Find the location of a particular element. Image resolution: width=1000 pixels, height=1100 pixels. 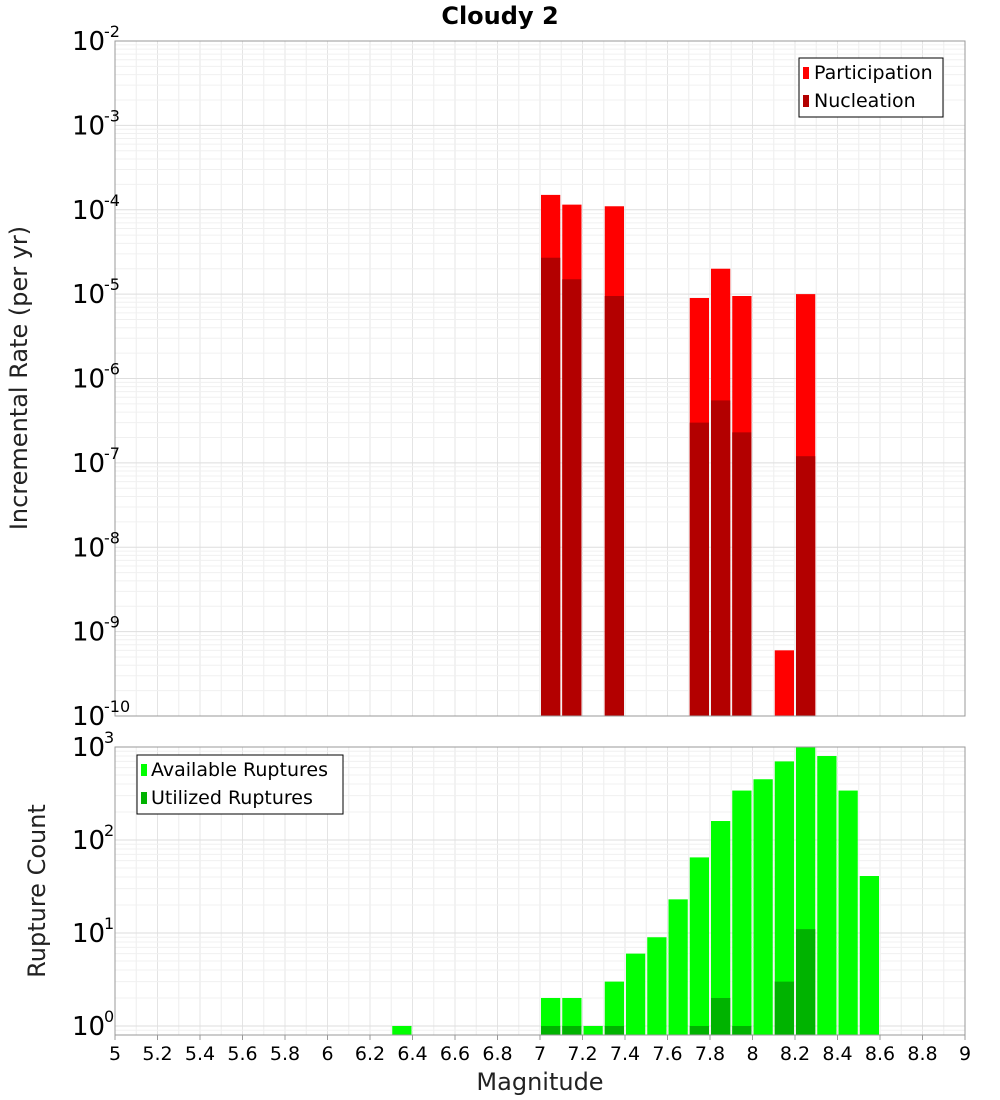

x-tick-label: 9 is located at coordinates (965, 1054).